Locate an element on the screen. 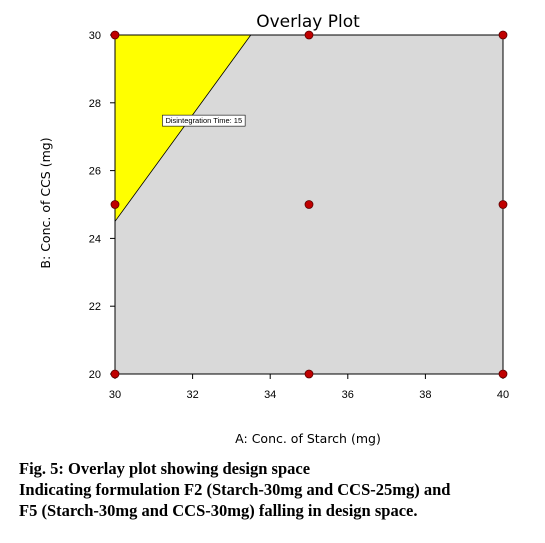 The width and height of the screenshot is (545, 543). y-tick-label: 20 is located at coordinates (95, 375).